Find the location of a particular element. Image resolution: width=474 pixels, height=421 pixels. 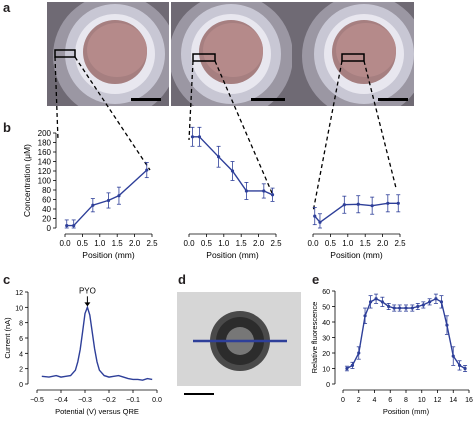

y-tick-label: 6 is located at coordinates (21, 339).